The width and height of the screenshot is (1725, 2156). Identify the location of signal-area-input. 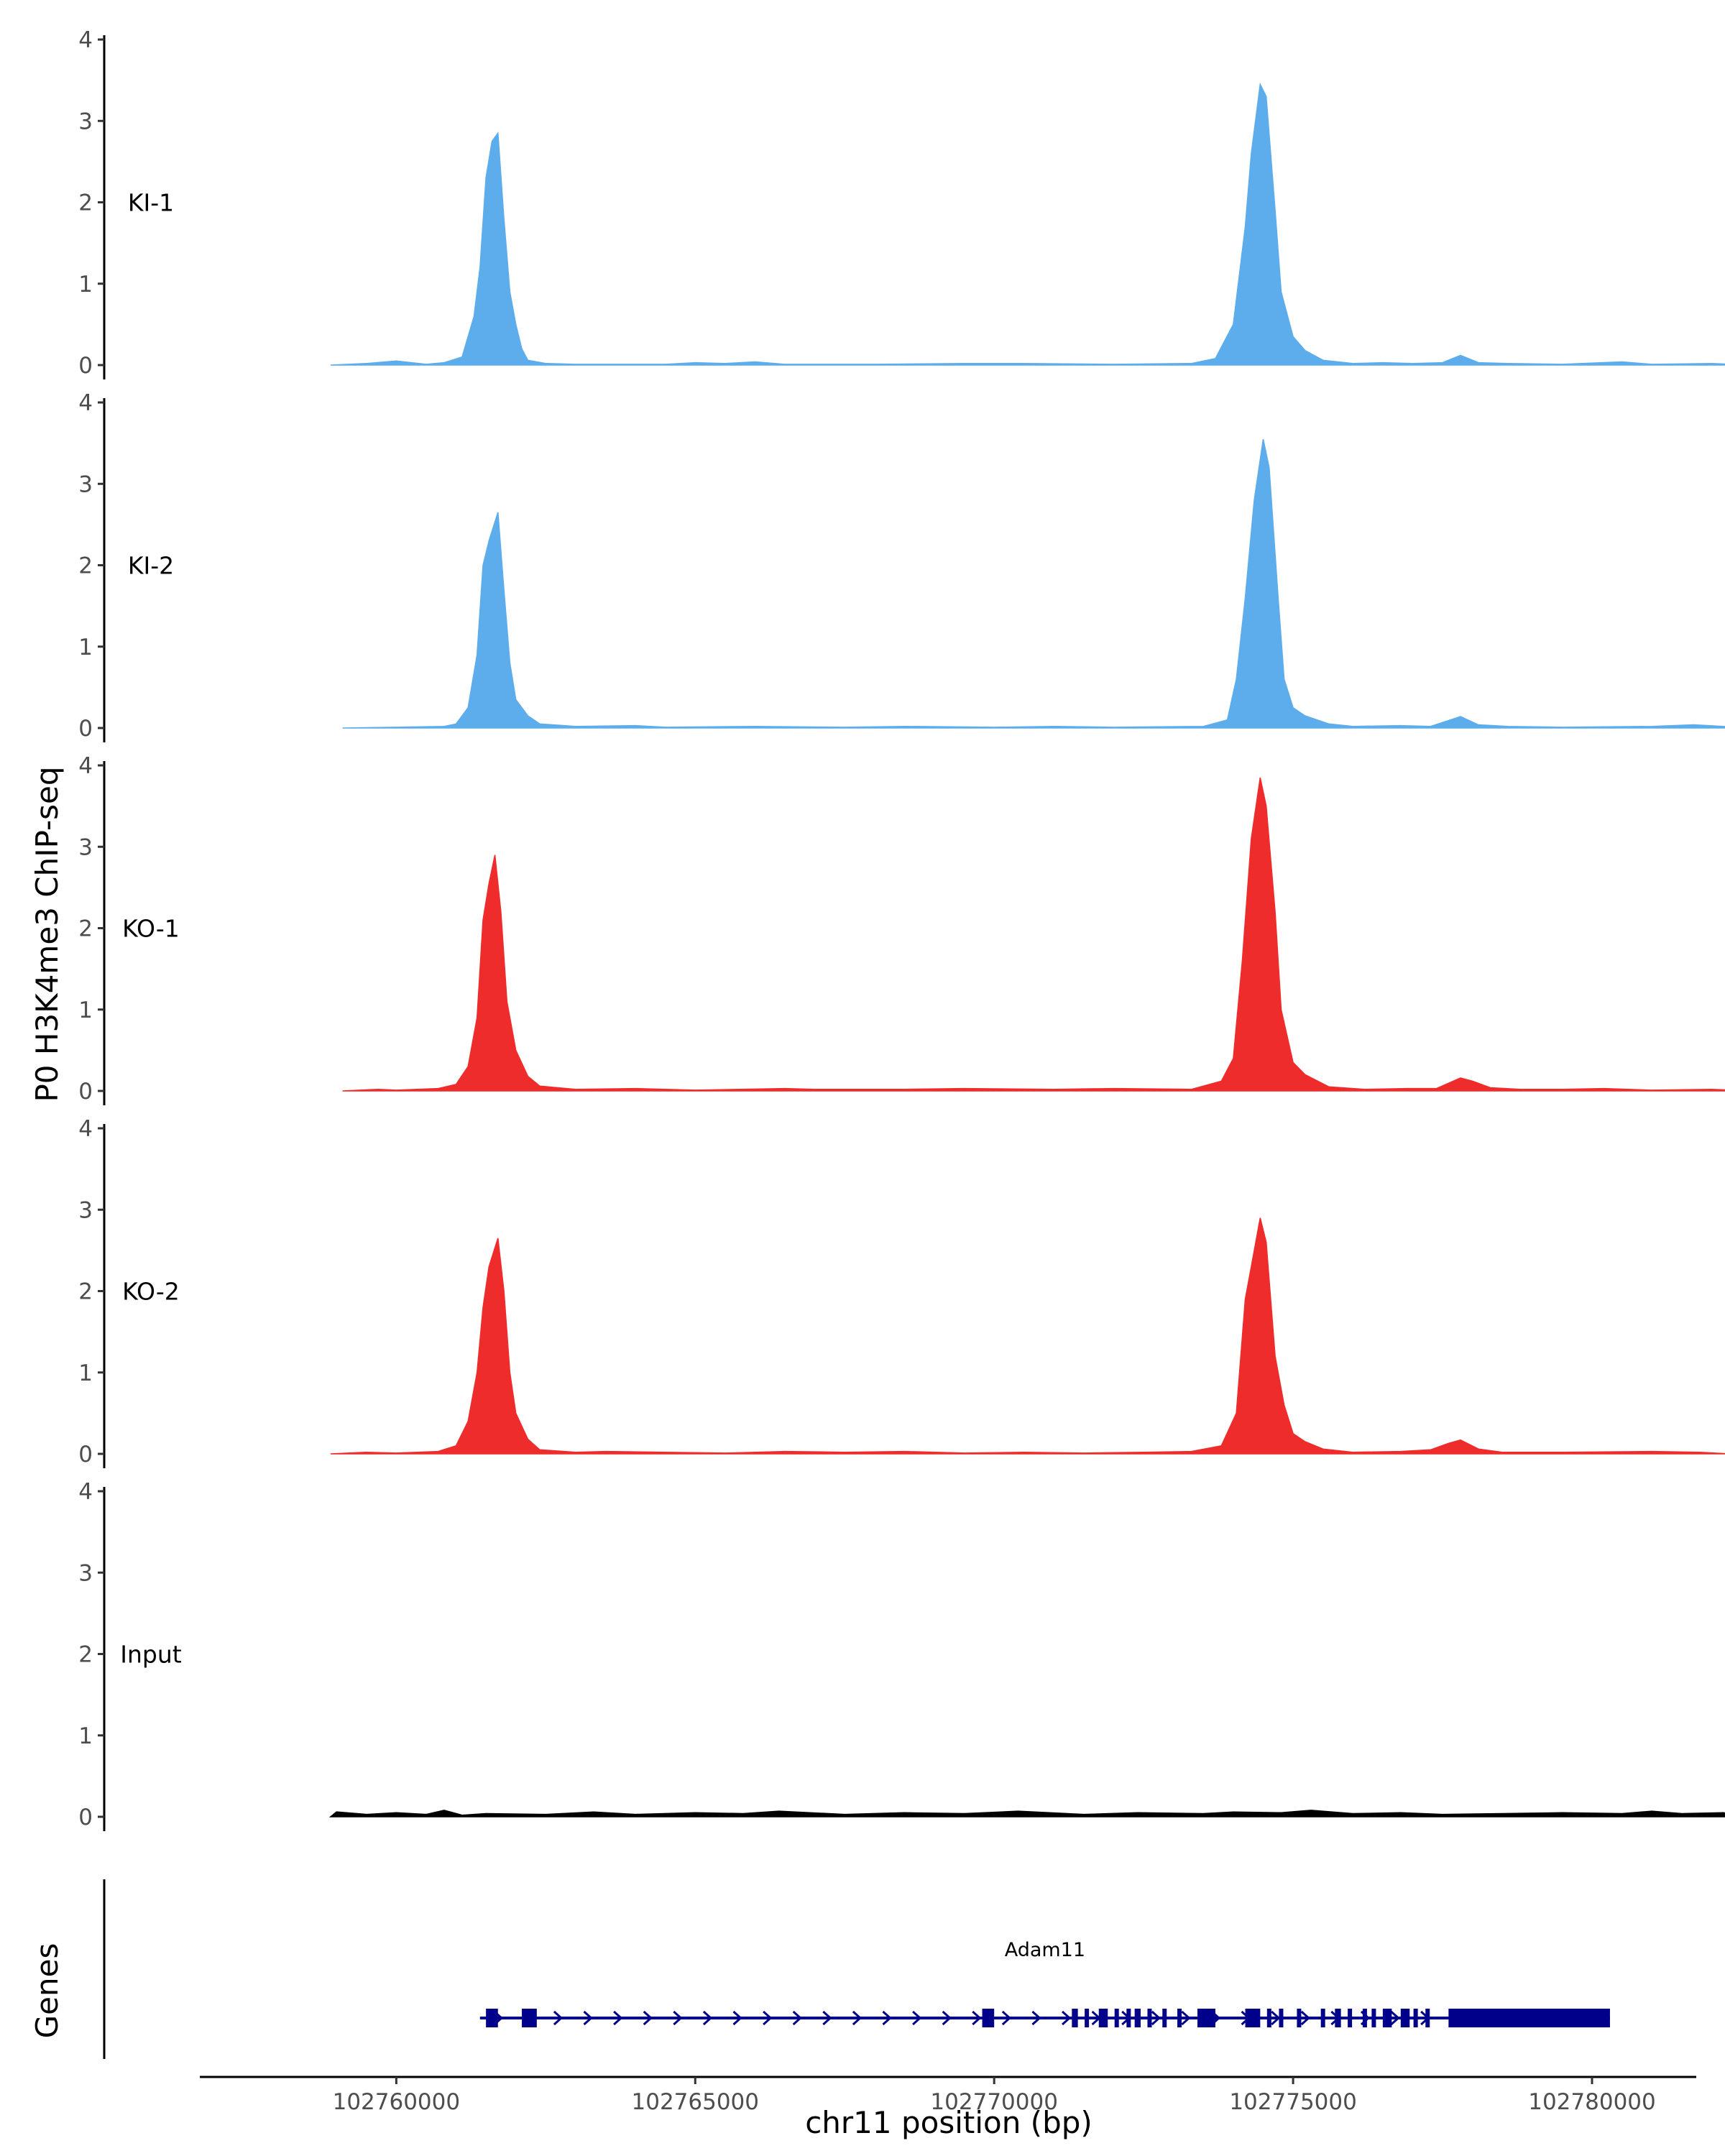
(1026, 1814).